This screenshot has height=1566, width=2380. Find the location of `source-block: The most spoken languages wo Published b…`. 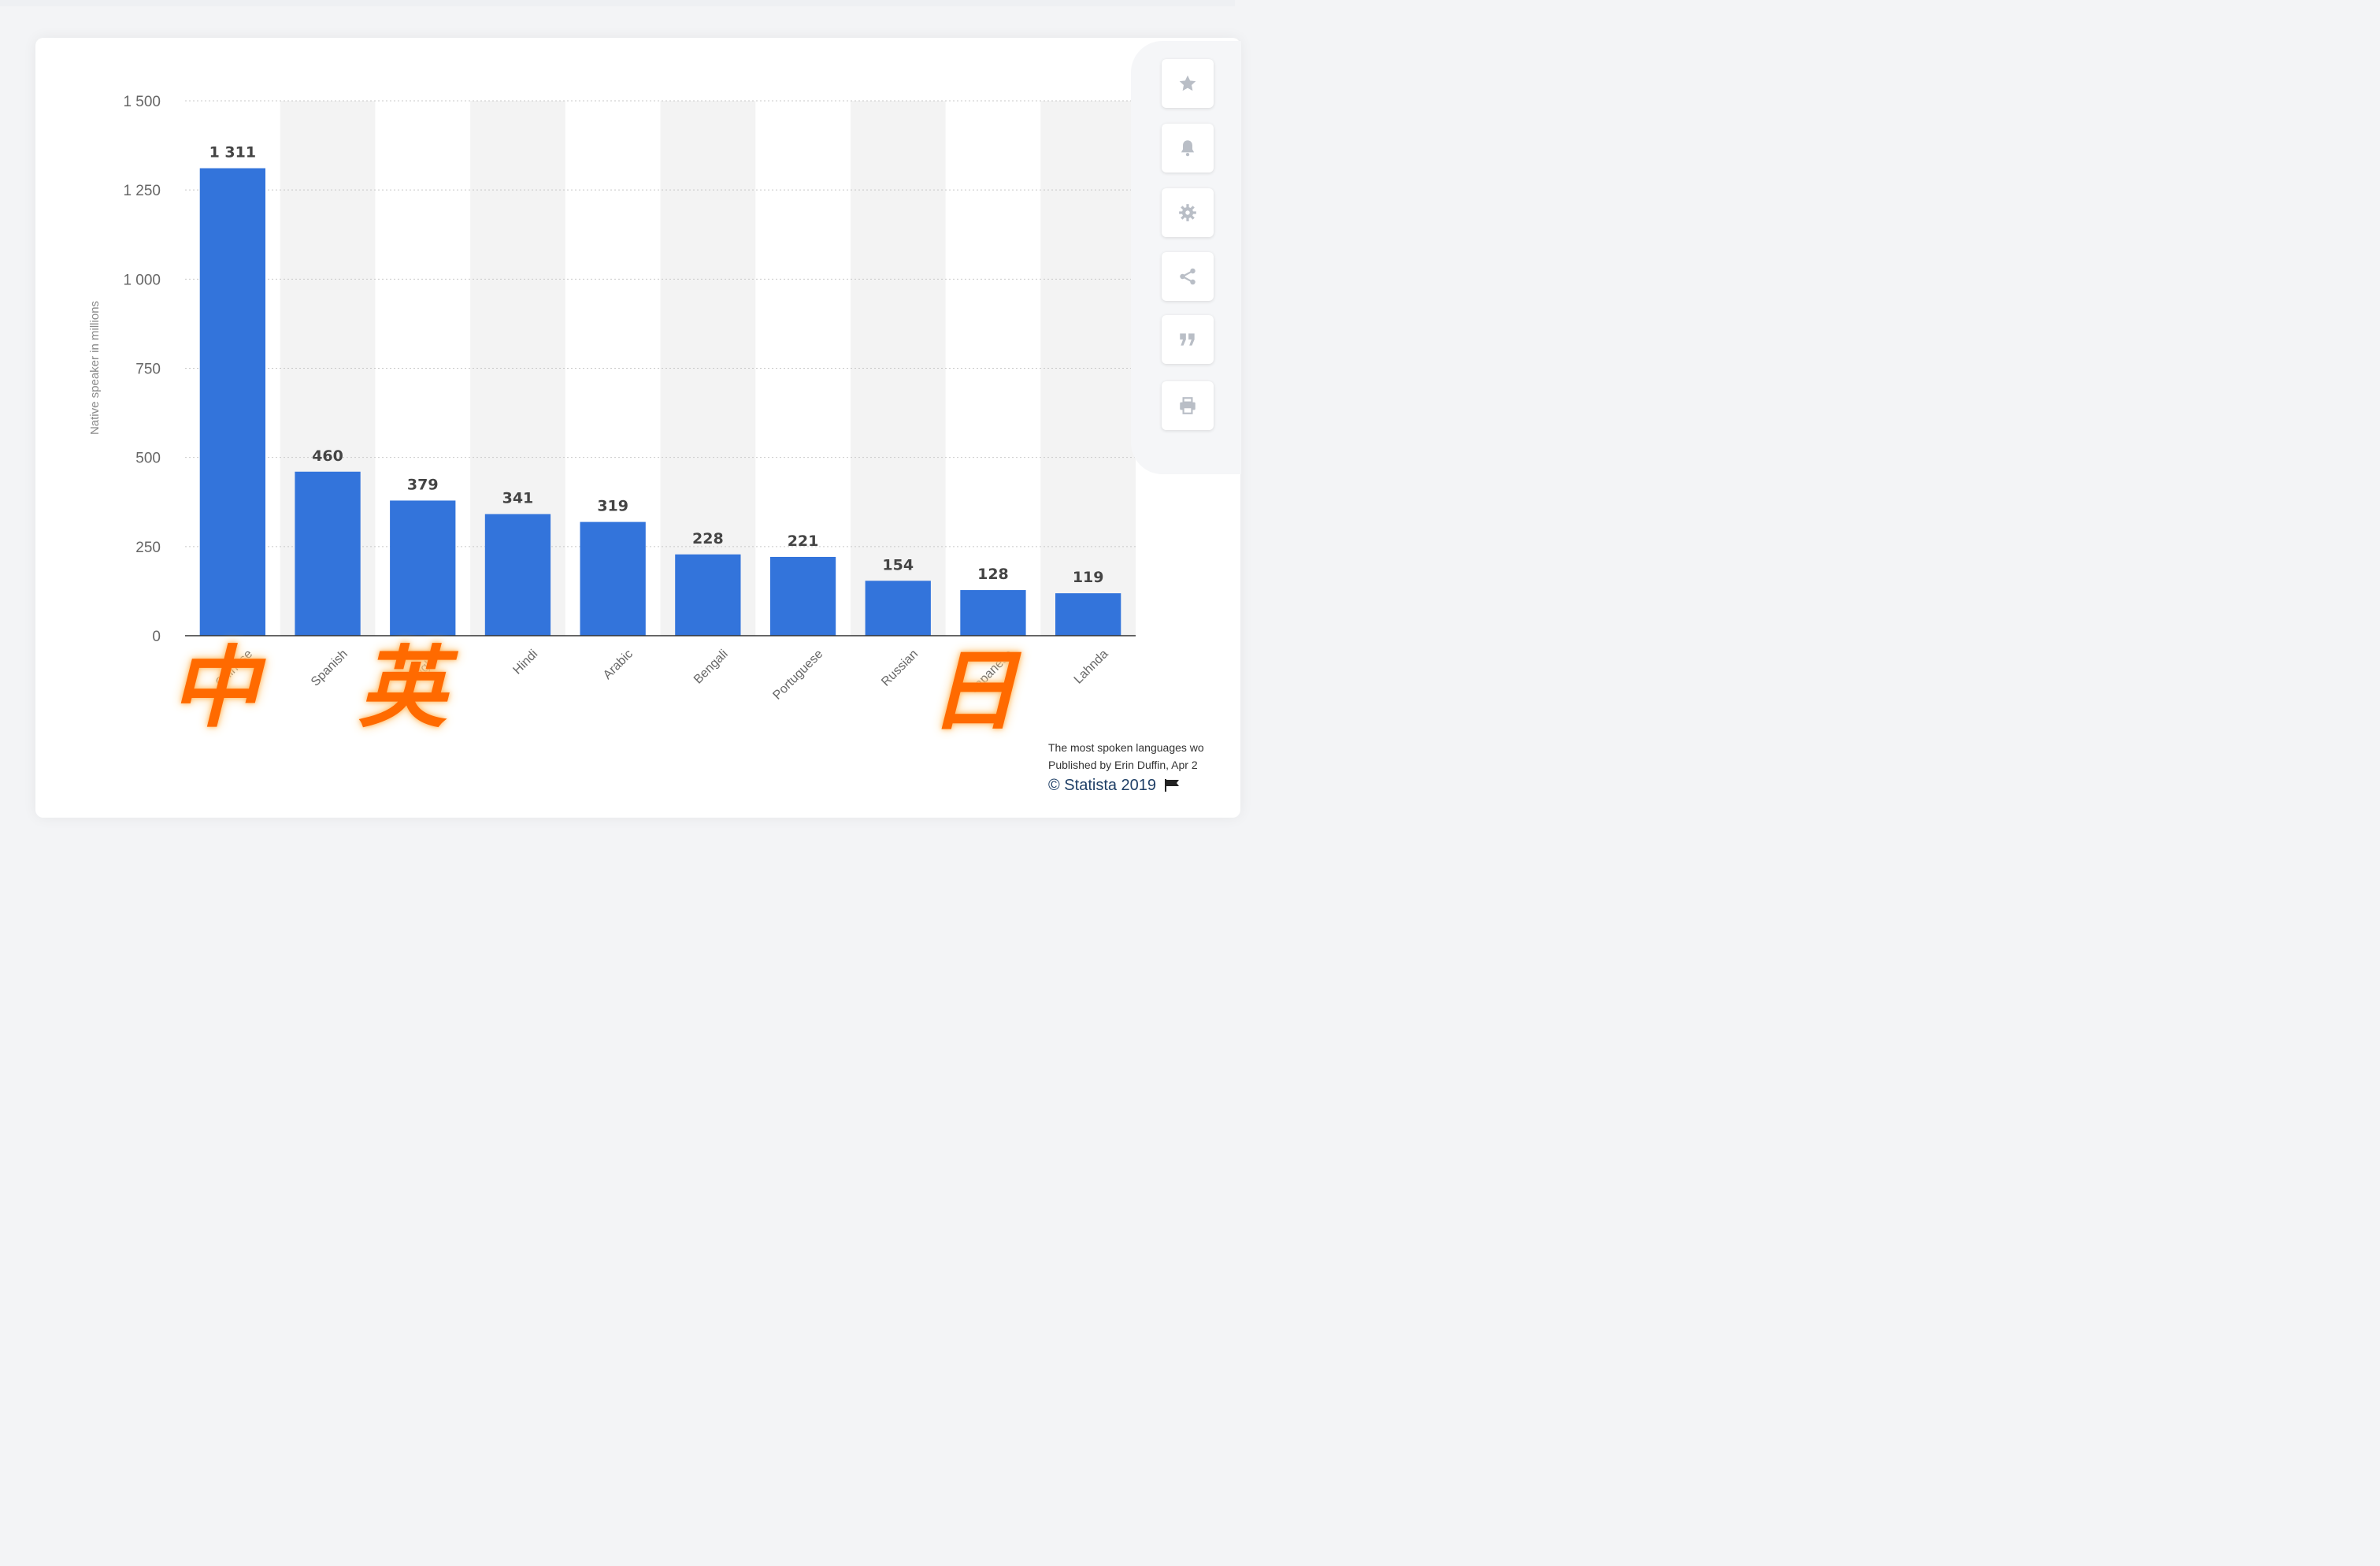

source-block: The most spoken languages wo Published b… is located at coordinates (1142, 768).